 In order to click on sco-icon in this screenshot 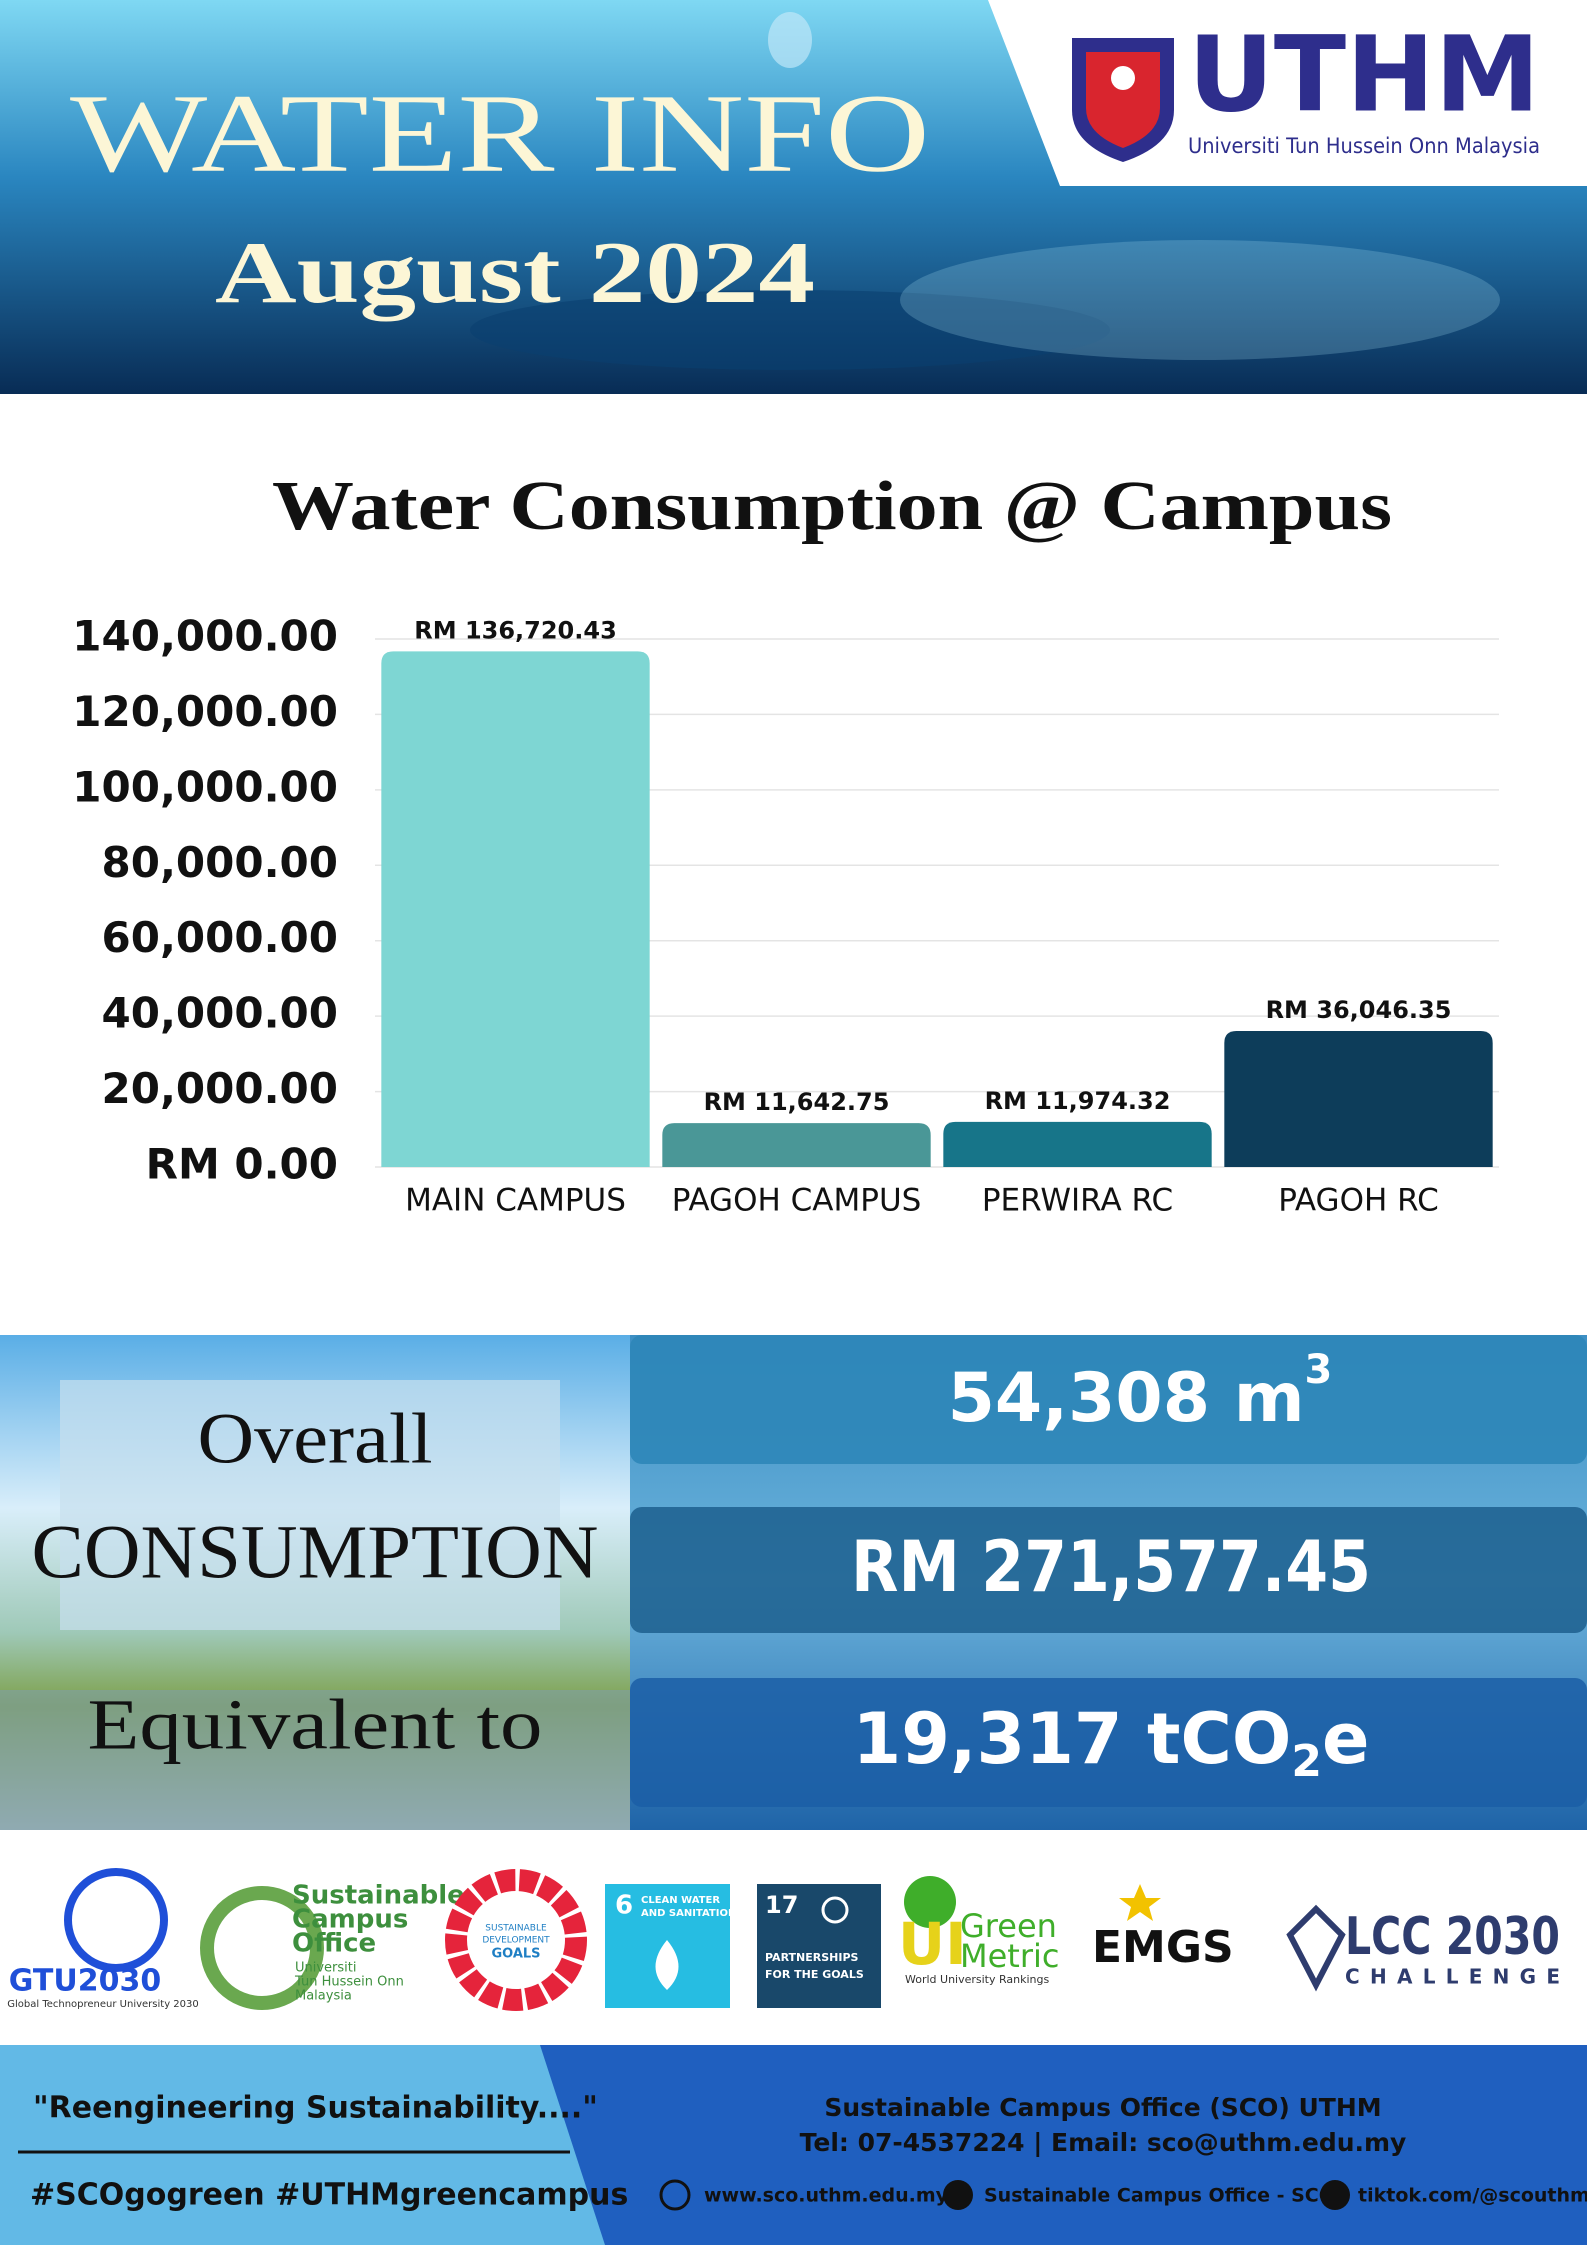, I will do `click(262, 1948)`.